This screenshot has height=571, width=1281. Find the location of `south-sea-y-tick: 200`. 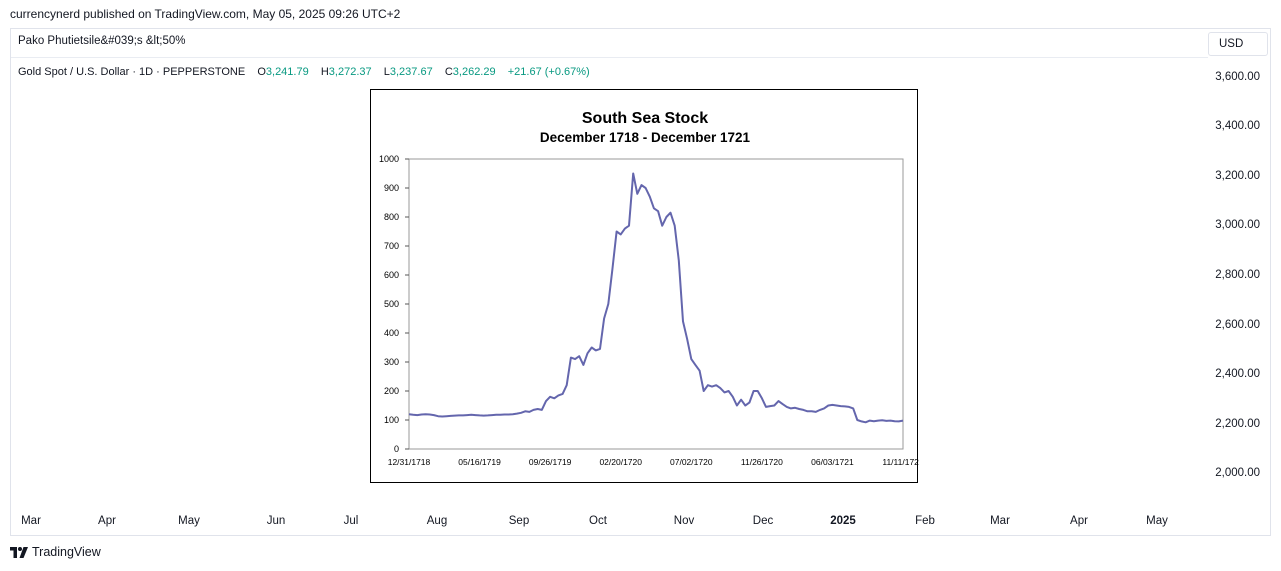

south-sea-y-tick: 200 is located at coordinates (391, 391).